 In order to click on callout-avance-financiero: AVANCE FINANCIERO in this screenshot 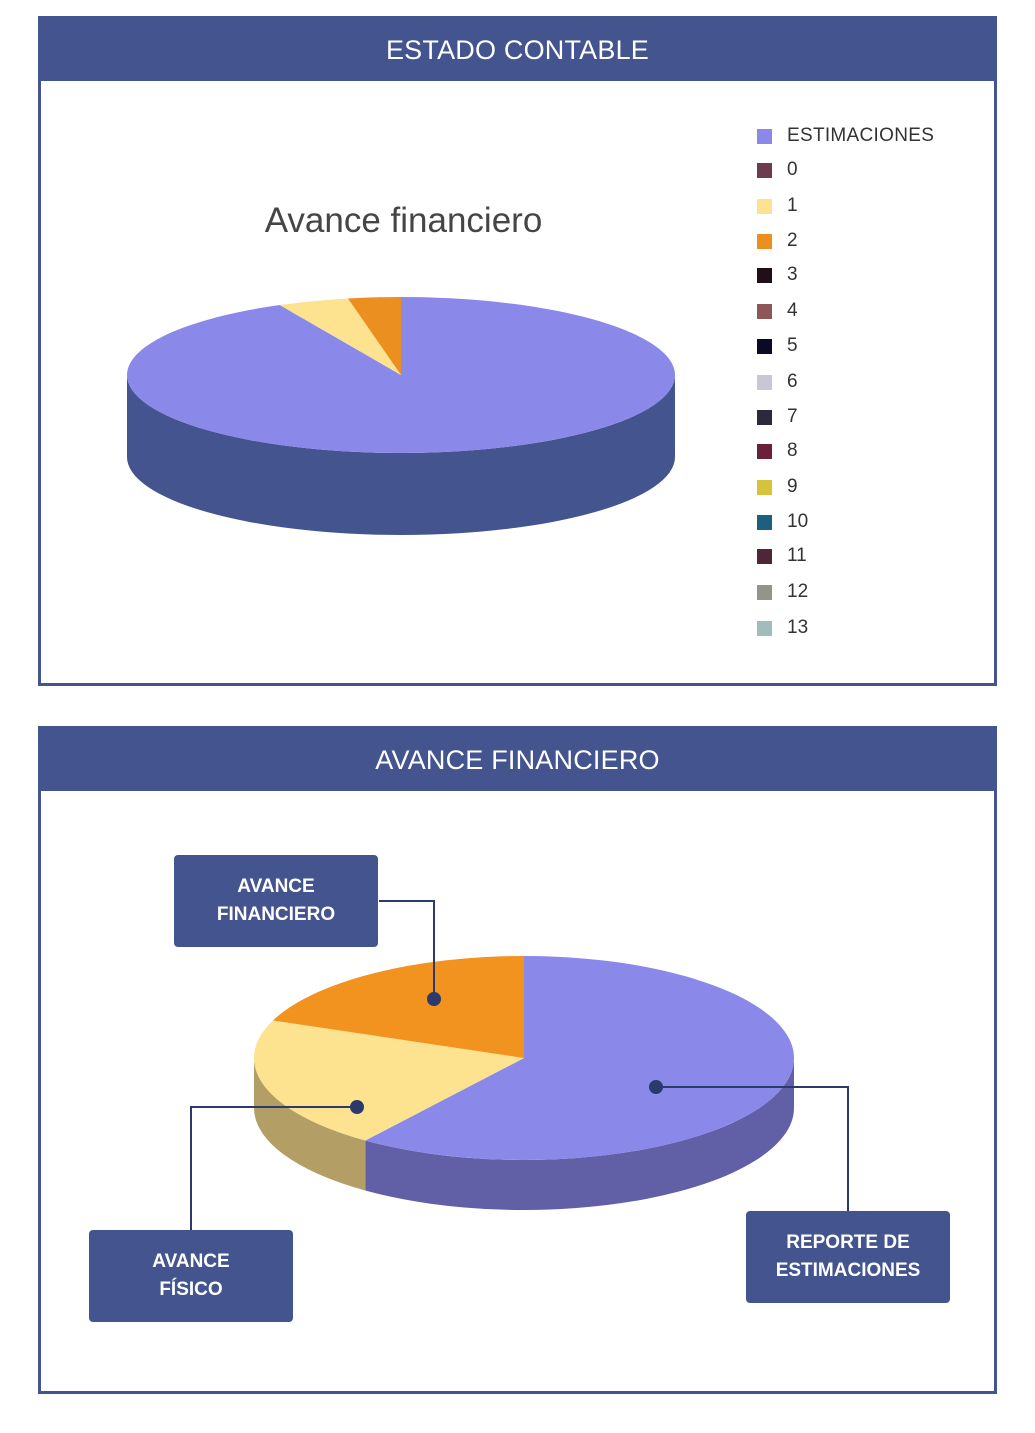, I will do `click(276, 901)`.